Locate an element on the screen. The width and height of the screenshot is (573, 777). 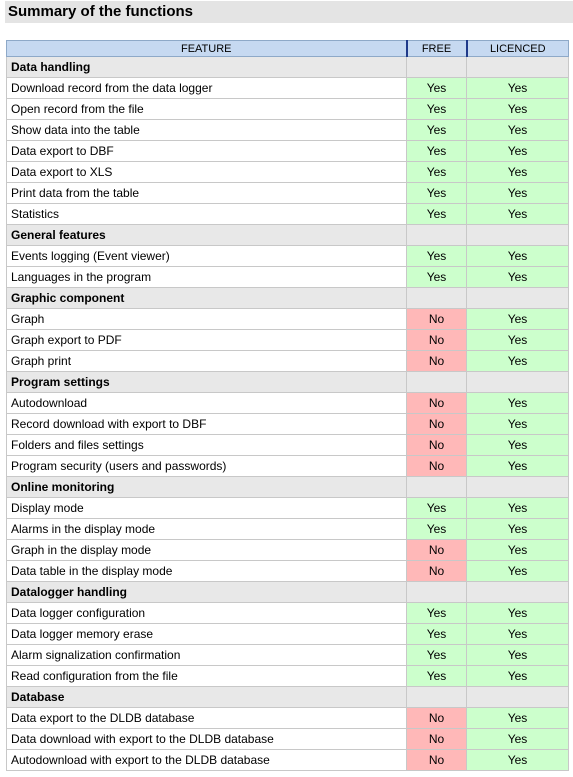
section-name: Datalogger handling is located at coordinates (206, 592).